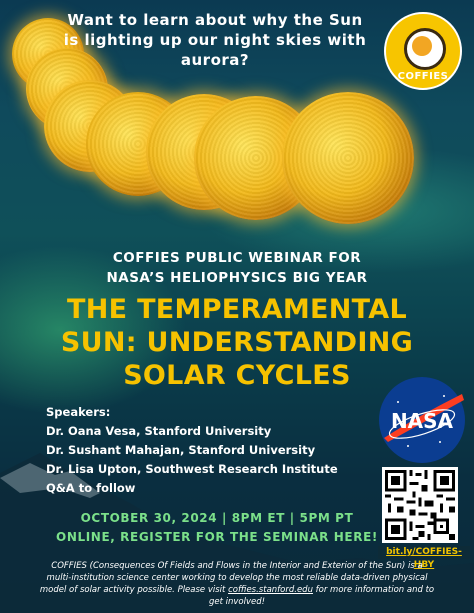 This screenshot has height=613, width=474. I want to click on speaker-item: Dr. Sushant Mahajan, Stanford University, so click(181, 450).